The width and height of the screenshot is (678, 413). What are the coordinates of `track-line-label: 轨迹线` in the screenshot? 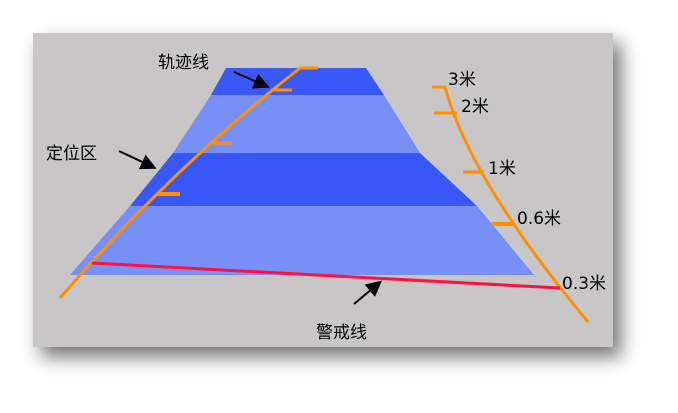 It's located at (183, 63).